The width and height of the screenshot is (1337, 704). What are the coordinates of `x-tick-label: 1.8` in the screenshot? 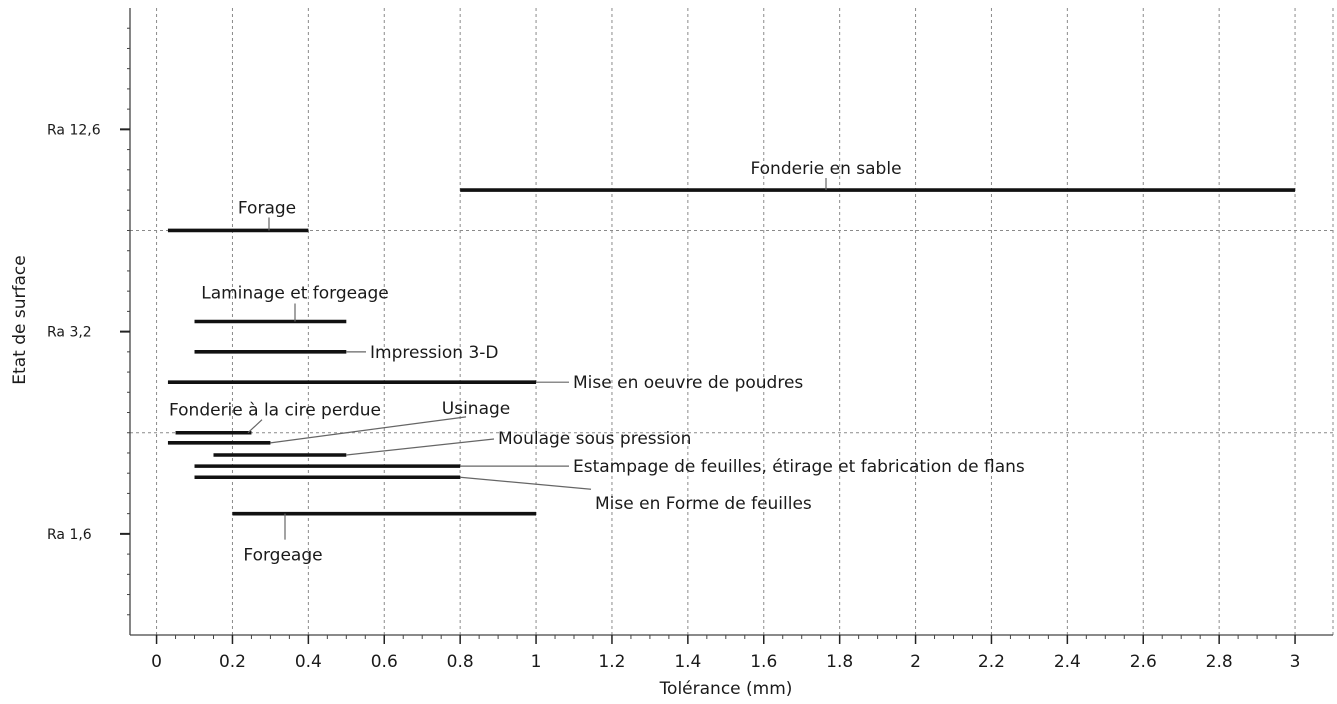 It's located at (839, 662).